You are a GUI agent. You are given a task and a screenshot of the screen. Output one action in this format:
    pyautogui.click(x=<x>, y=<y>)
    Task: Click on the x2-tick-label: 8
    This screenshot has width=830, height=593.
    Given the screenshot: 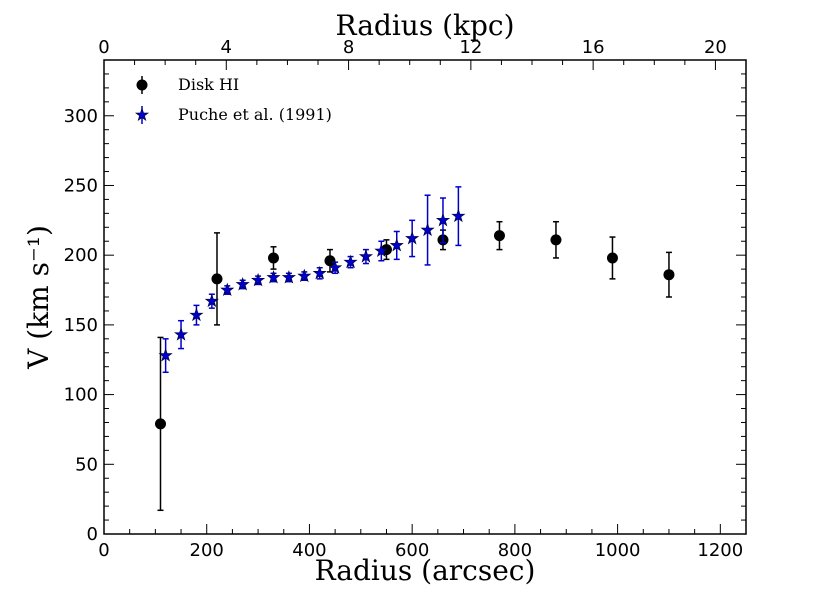 What is the action you would take?
    pyautogui.click(x=348, y=47)
    